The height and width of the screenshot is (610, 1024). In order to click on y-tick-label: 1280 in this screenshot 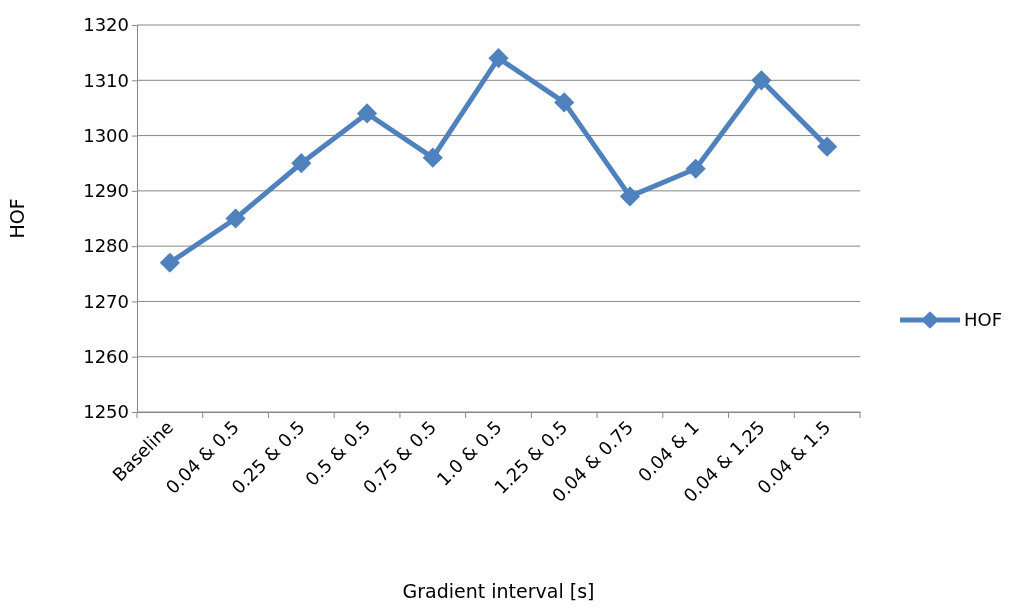, I will do `click(106, 246)`.